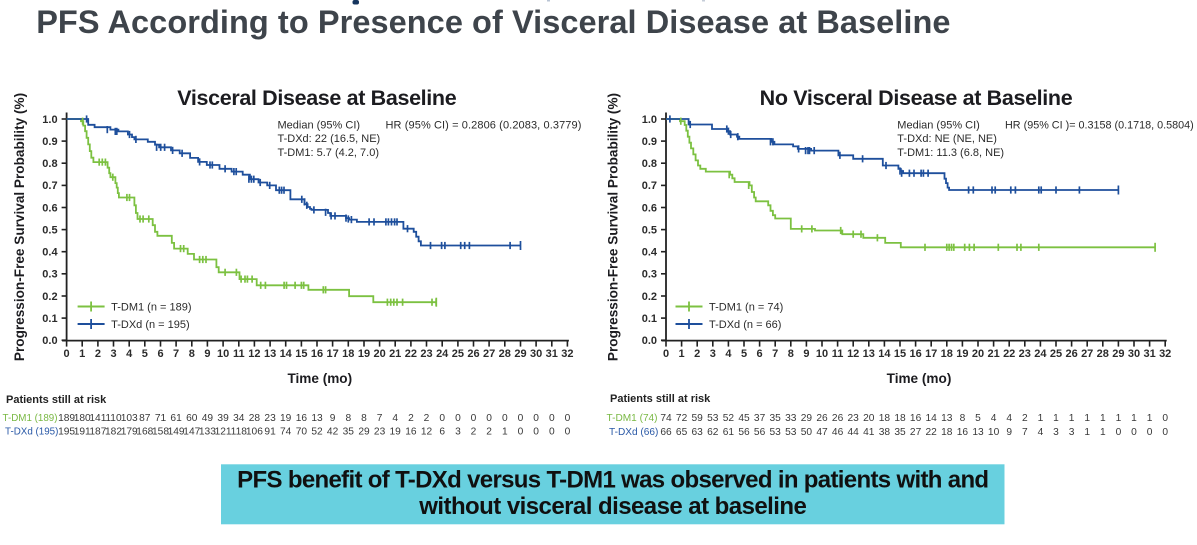 The width and height of the screenshot is (1197, 545). Describe the element at coordinates (552, 354) in the screenshot. I see `svg-text: 31` at that location.